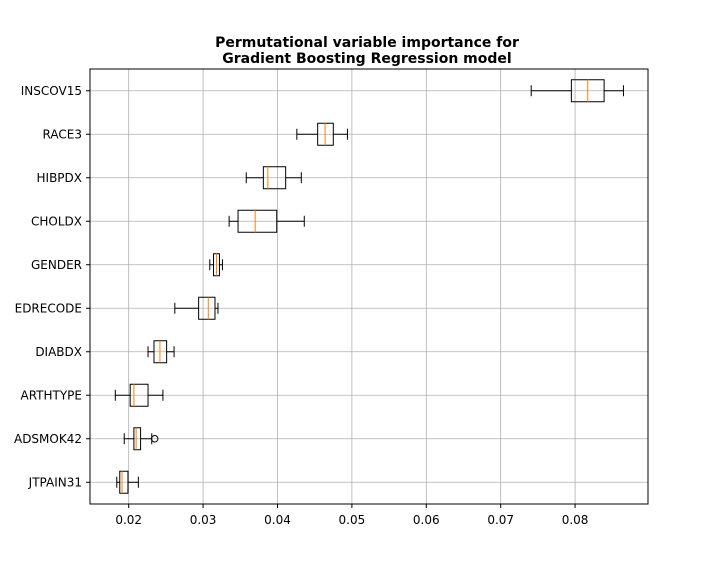 The height and width of the screenshot is (576, 720). Describe the element at coordinates (58, 352) in the screenshot. I see `y-tick-label: DIABDX` at that location.